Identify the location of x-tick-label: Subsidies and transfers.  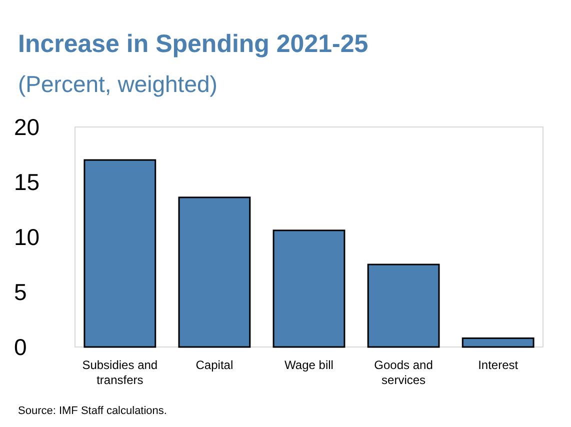
(120, 372).